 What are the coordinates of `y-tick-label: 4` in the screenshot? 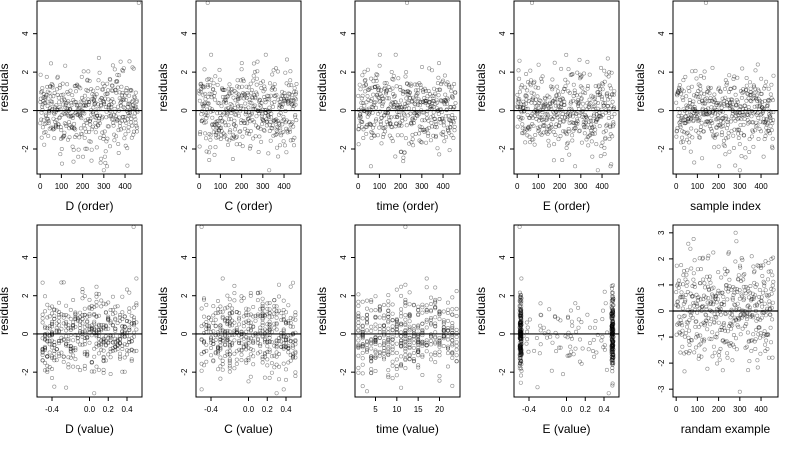 It's located at (661, 33).